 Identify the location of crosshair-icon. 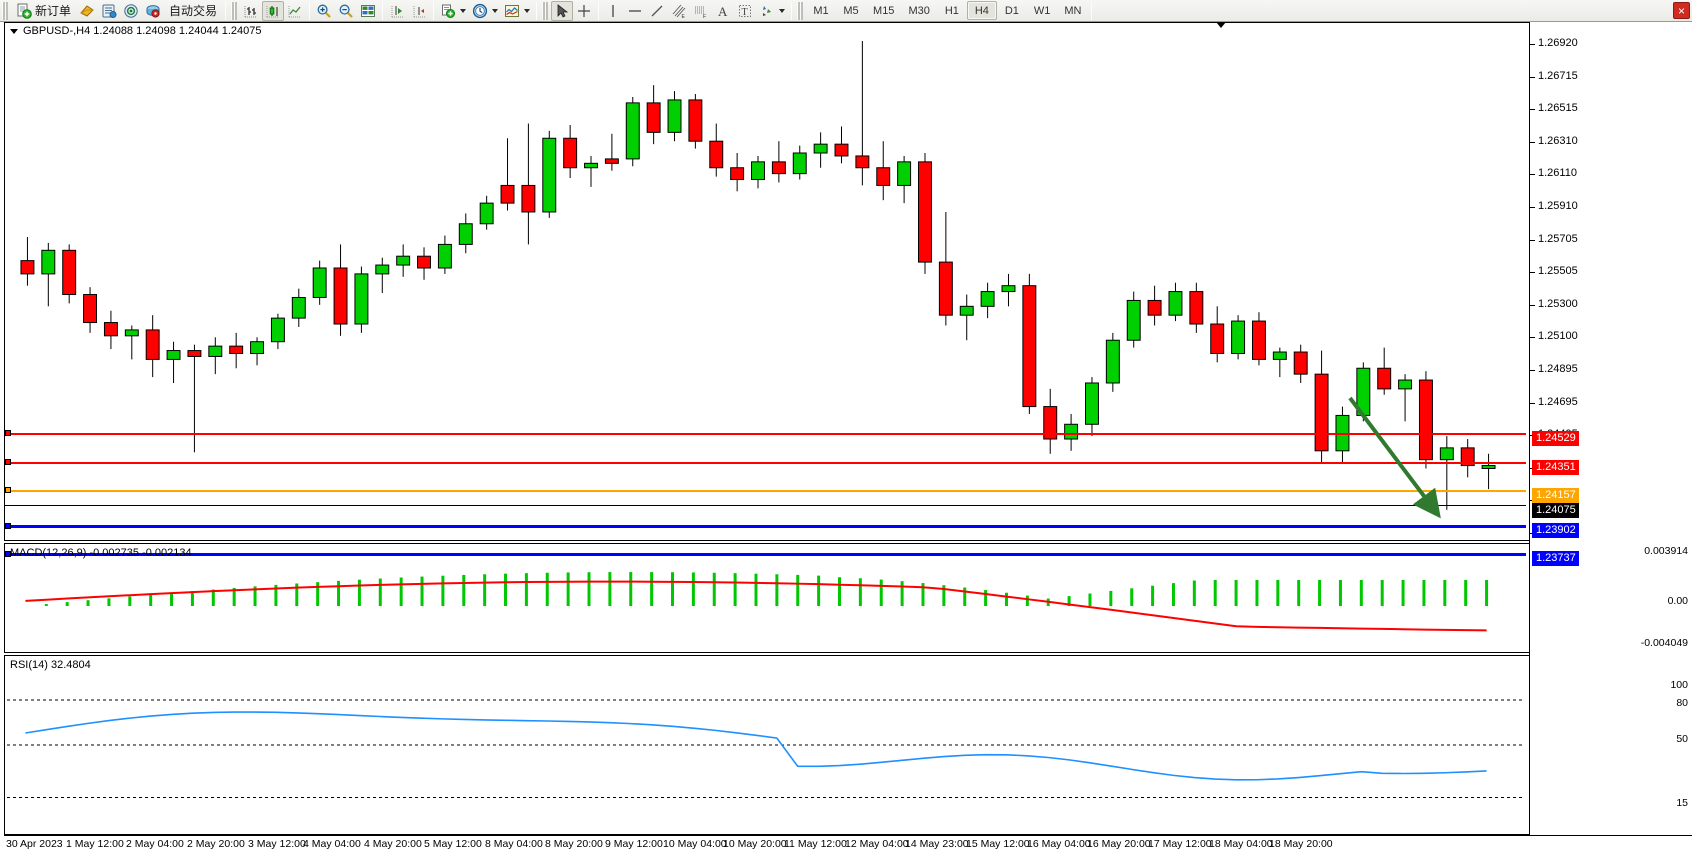
(584, 10).